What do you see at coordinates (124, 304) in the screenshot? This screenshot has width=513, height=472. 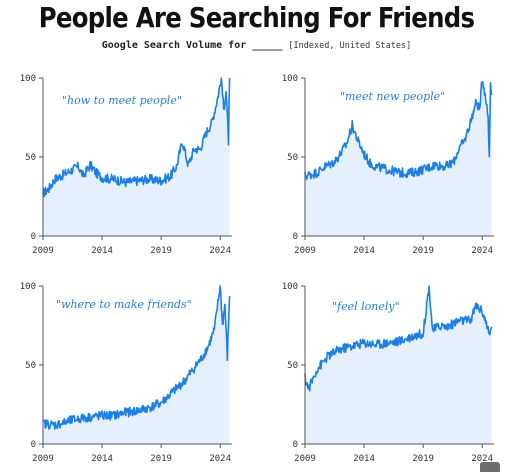 I see `panel-label: "where to make friends"` at bounding box center [124, 304].